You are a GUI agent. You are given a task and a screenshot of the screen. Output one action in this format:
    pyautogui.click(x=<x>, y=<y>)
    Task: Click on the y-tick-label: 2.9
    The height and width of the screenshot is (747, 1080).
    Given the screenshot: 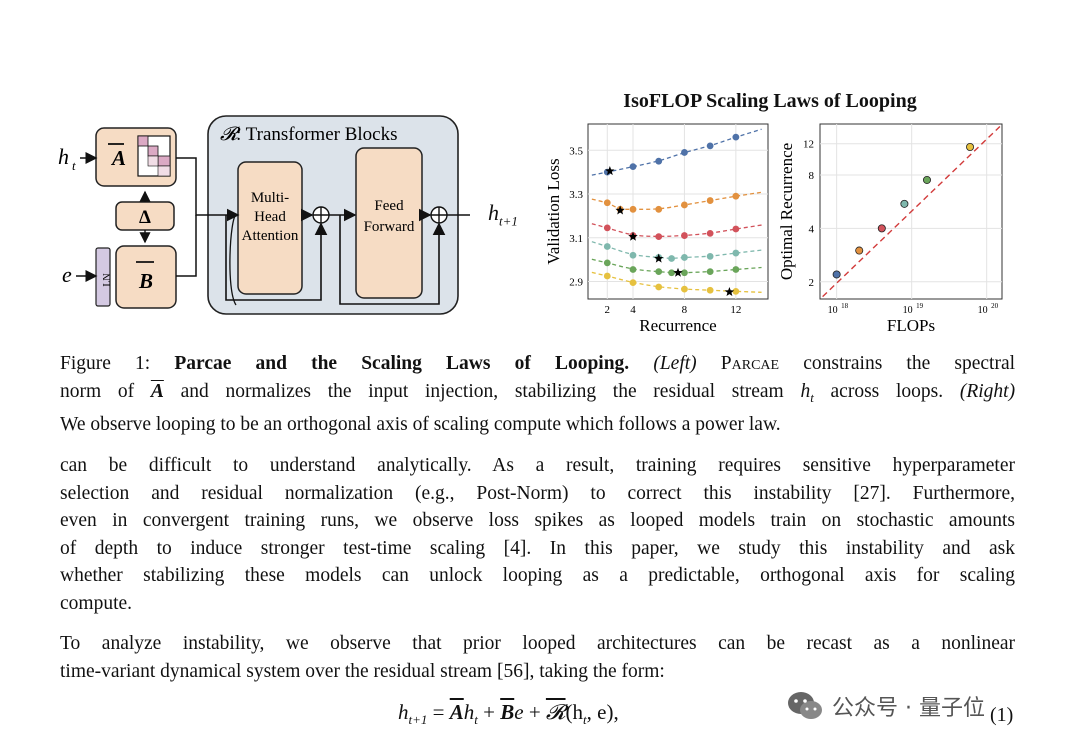 What is the action you would take?
    pyautogui.click(x=576, y=283)
    